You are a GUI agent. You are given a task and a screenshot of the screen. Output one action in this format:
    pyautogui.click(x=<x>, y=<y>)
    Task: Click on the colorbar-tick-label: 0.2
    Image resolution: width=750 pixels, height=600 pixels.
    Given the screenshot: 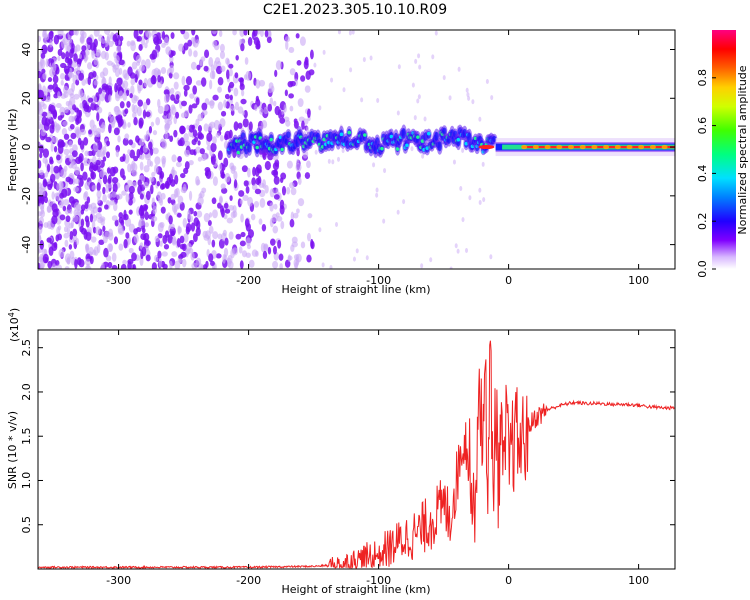 What is the action you would take?
    pyautogui.click(x=702, y=221)
    